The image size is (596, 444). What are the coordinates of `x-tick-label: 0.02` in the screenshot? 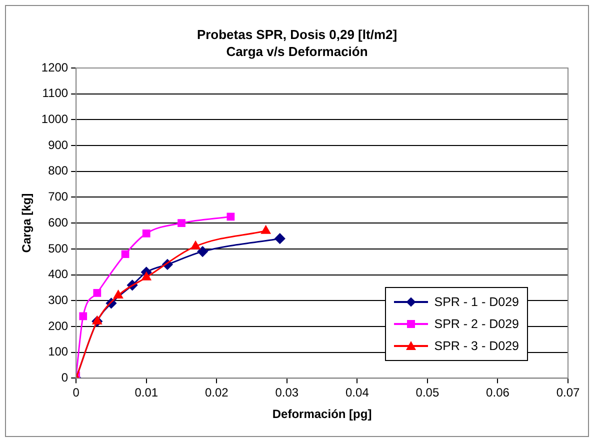 It's located at (216, 393).